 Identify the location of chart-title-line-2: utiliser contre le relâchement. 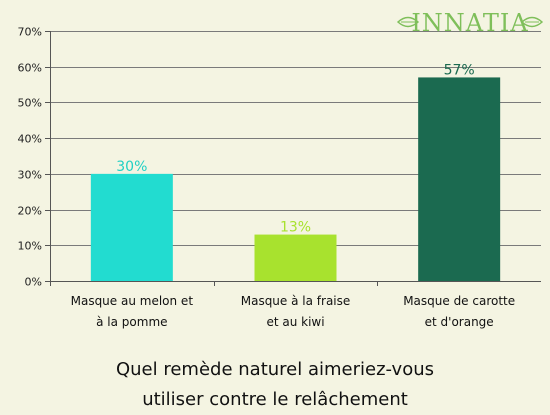
(275, 399).